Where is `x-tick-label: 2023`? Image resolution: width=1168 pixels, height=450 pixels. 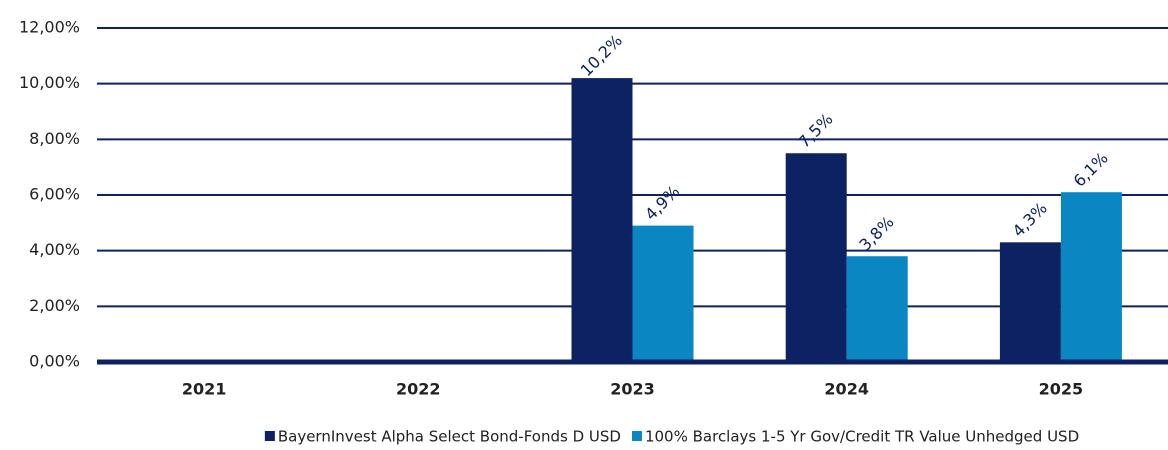
x-tick-label: 2023 is located at coordinates (632, 389).